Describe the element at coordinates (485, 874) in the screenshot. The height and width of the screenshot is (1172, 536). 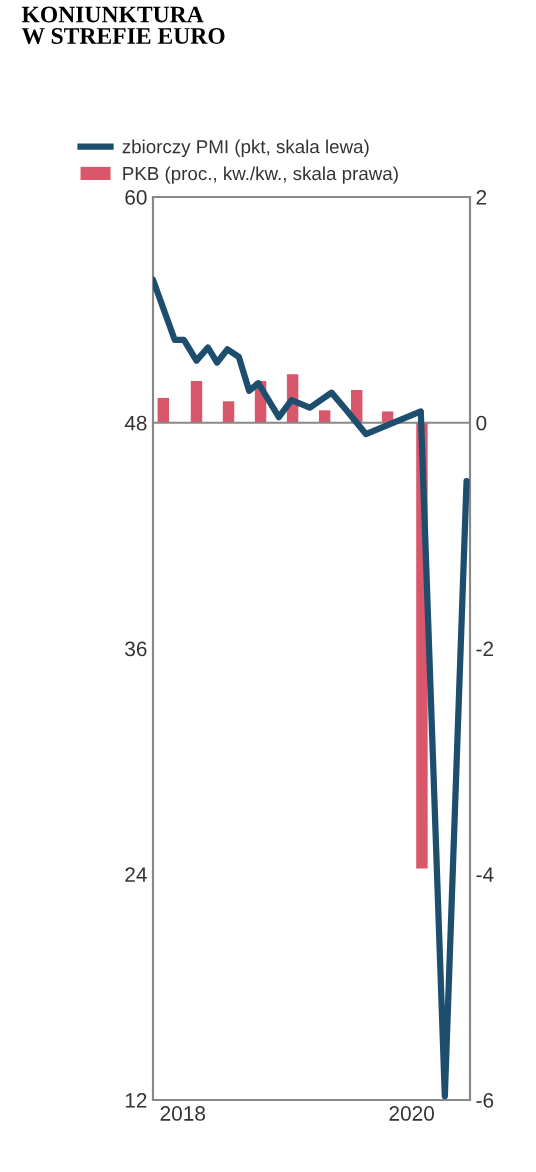
I see `y2-tick-label: -4` at that location.